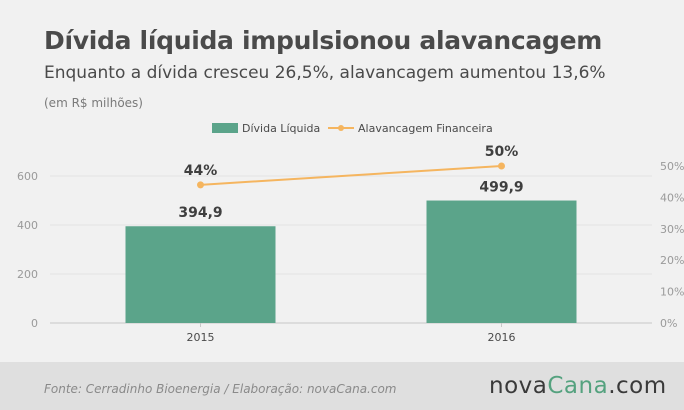 This screenshot has height=410, width=684. Describe the element at coordinates (225, 128) in the screenshot. I see `legend-bar-swatch` at that location.